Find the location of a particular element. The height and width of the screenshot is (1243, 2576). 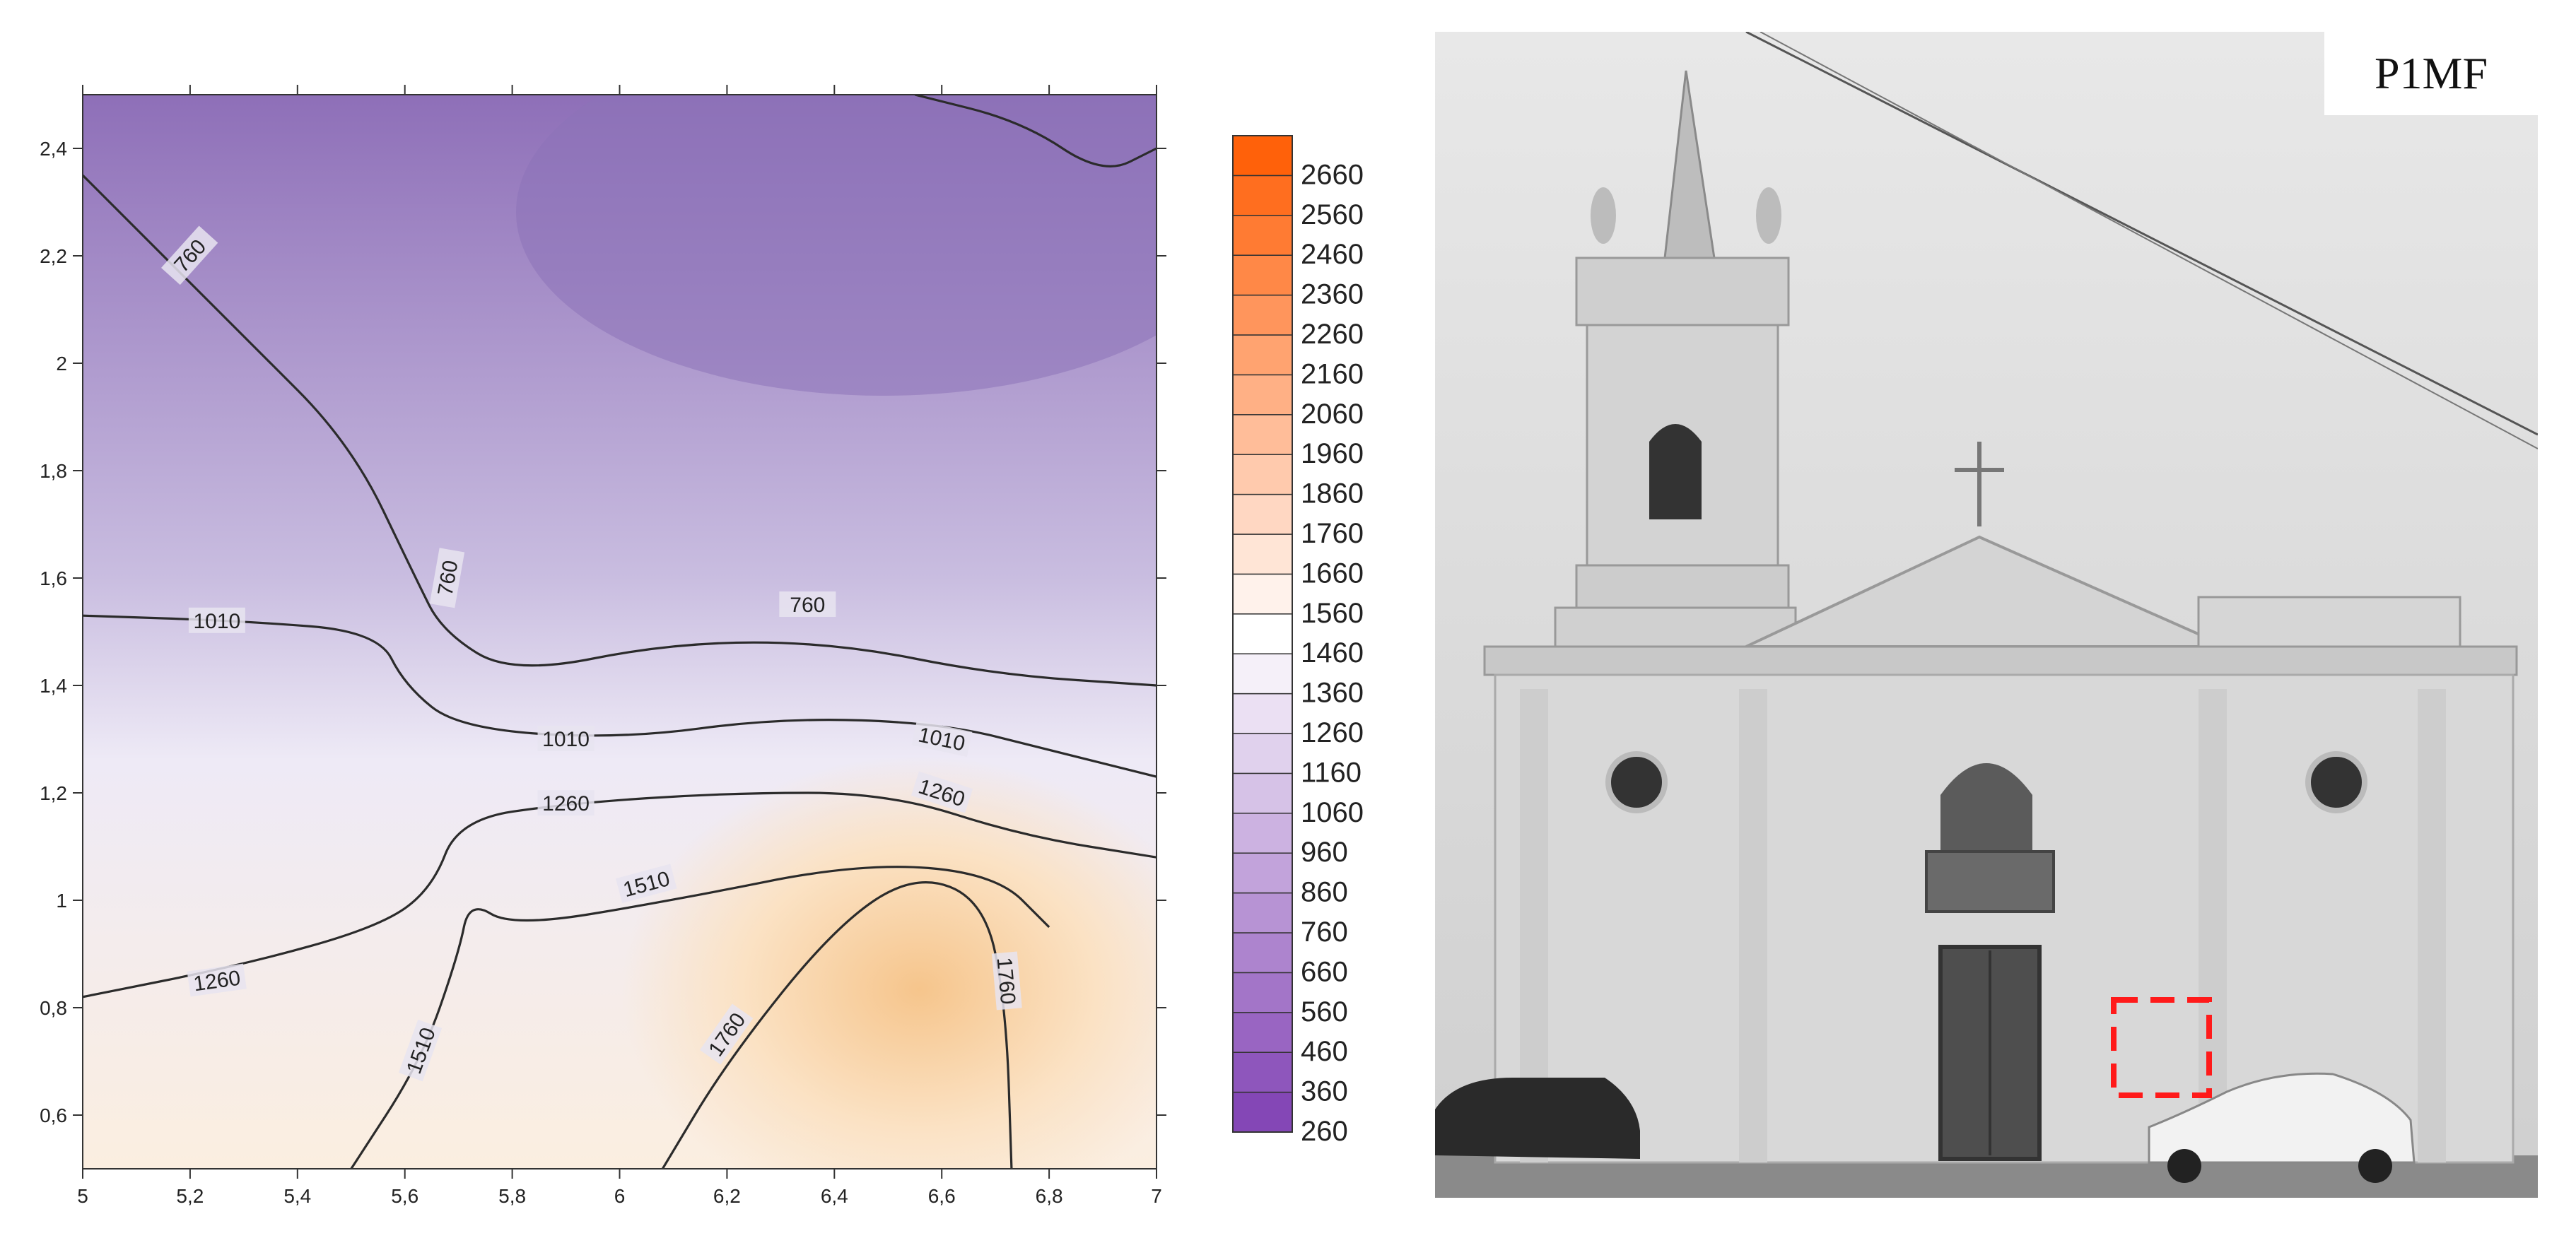

x-tick-label: 6 is located at coordinates (620, 1196).